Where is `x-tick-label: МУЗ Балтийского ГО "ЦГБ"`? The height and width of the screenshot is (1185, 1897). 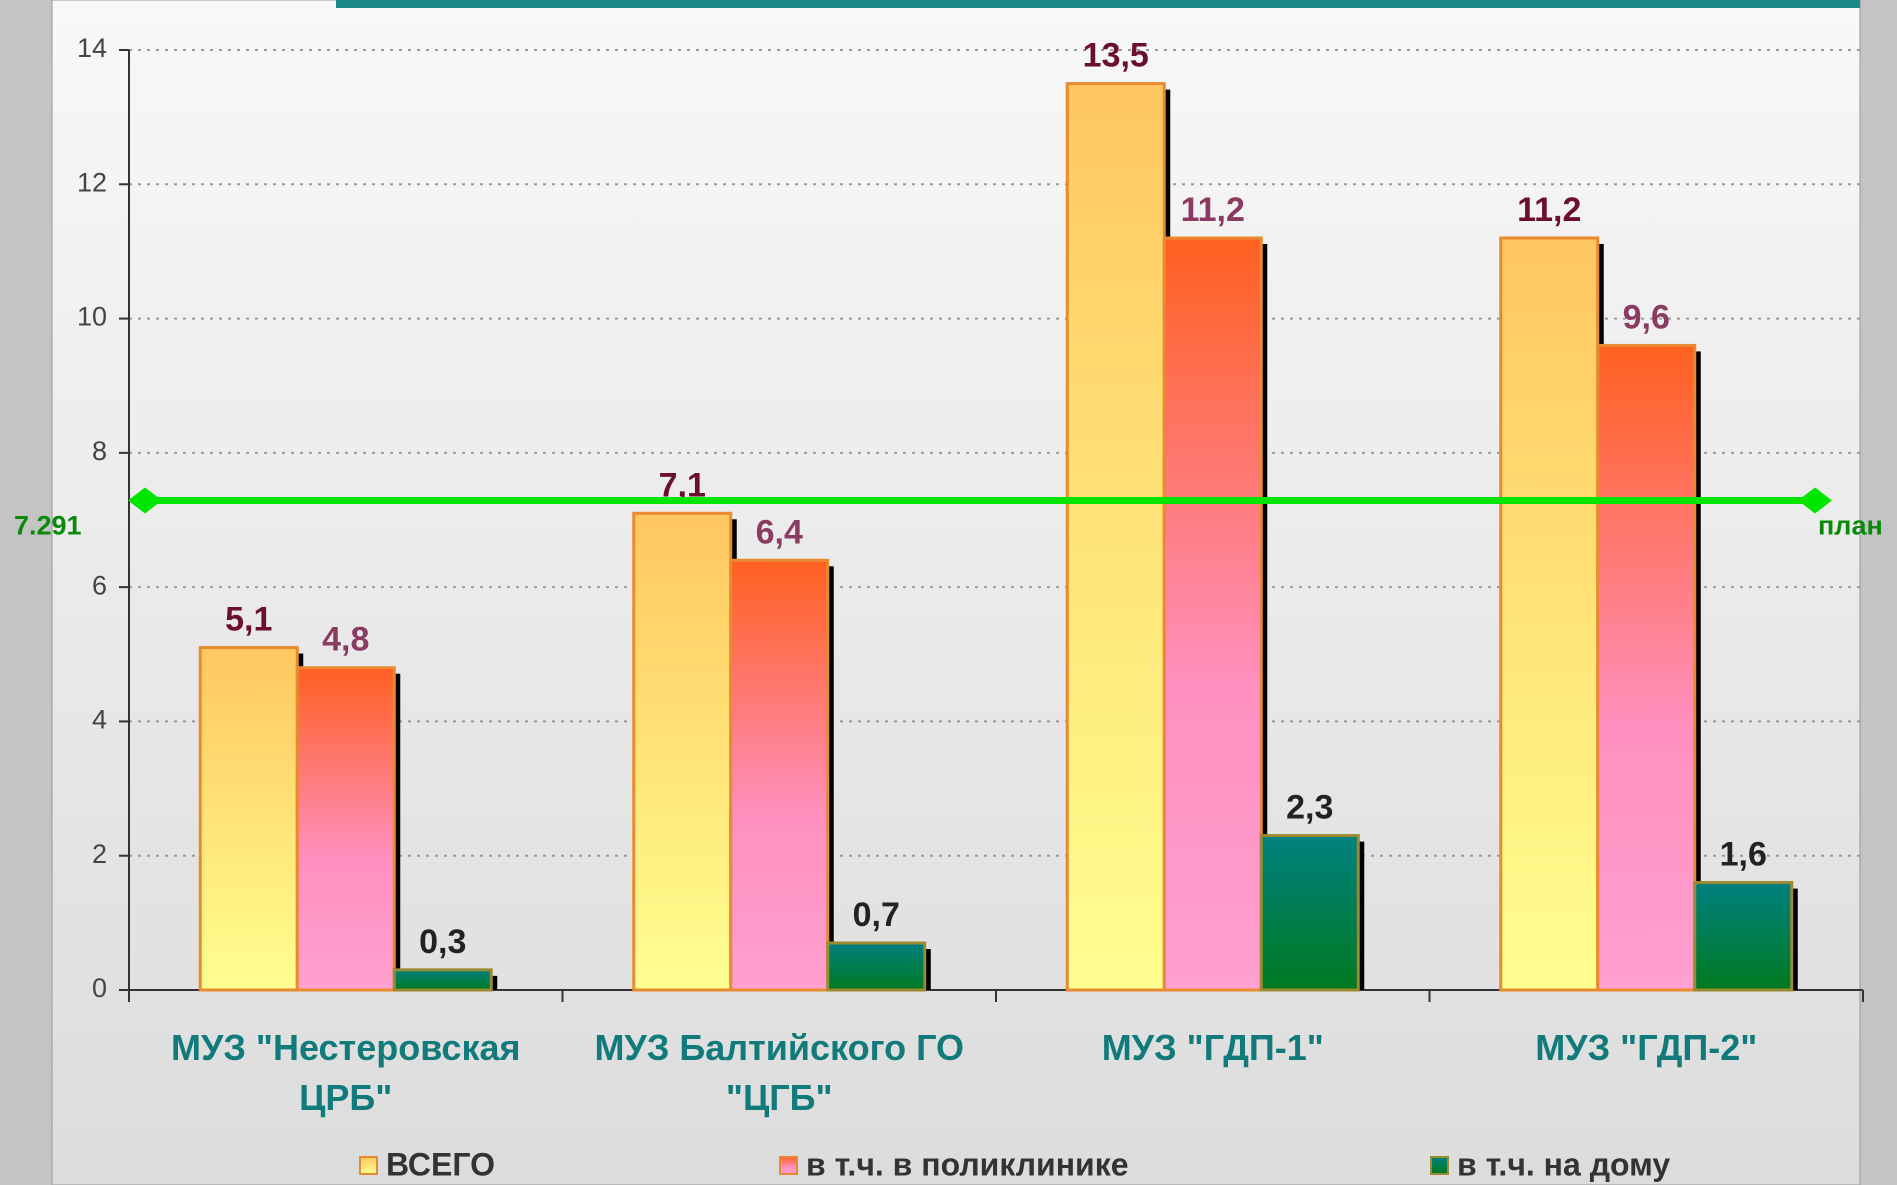
x-tick-label: МУЗ Балтийского ГО "ЦГБ" is located at coordinates (779, 1072).